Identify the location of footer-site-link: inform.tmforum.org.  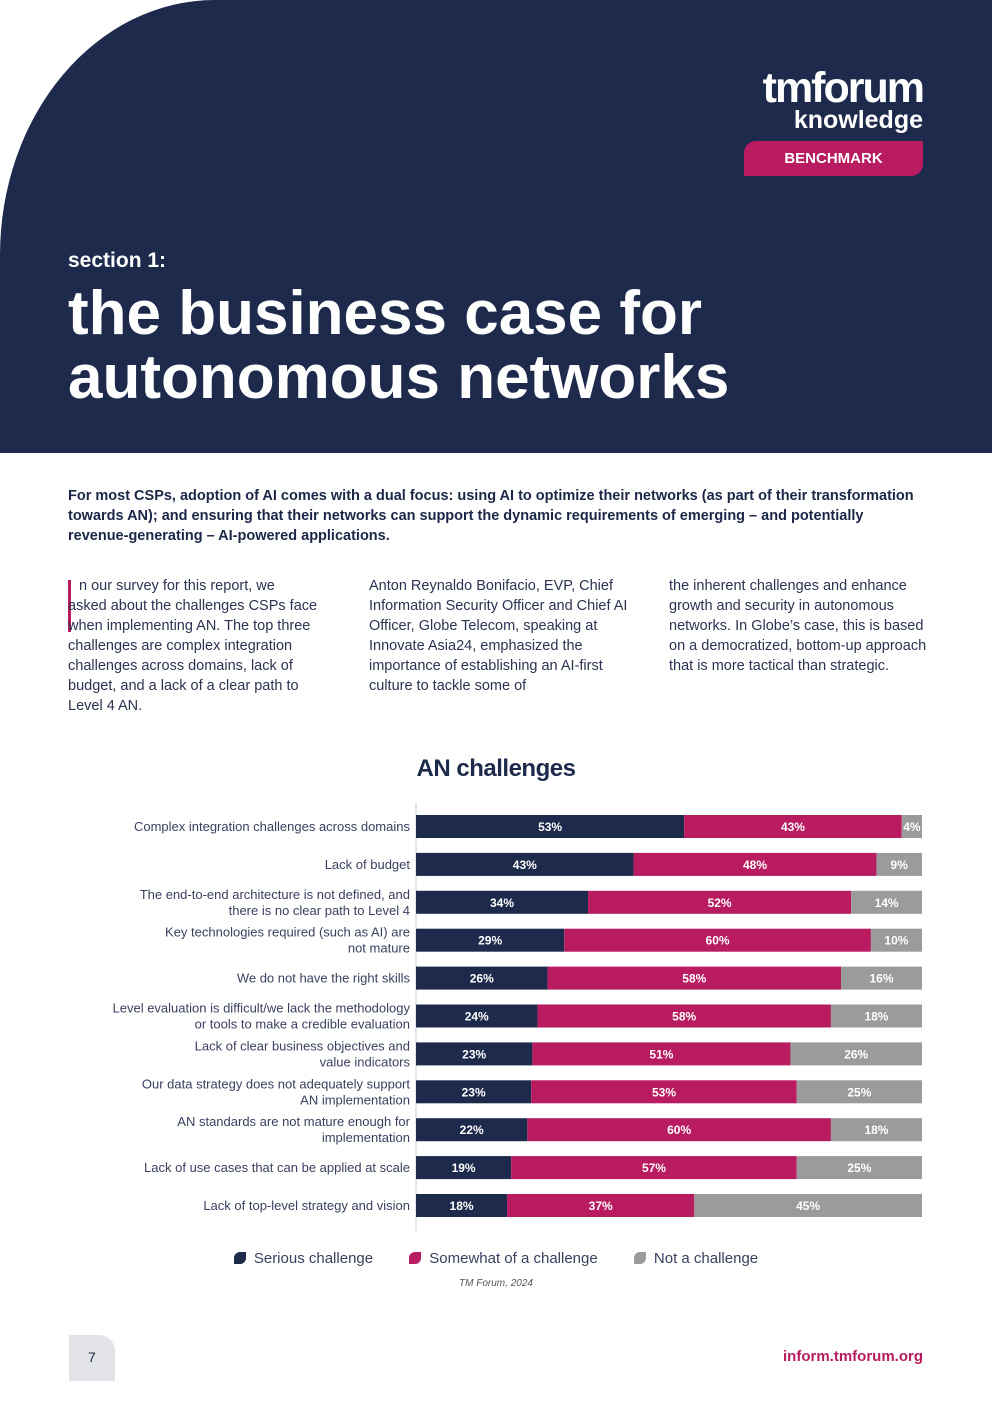
(853, 1356).